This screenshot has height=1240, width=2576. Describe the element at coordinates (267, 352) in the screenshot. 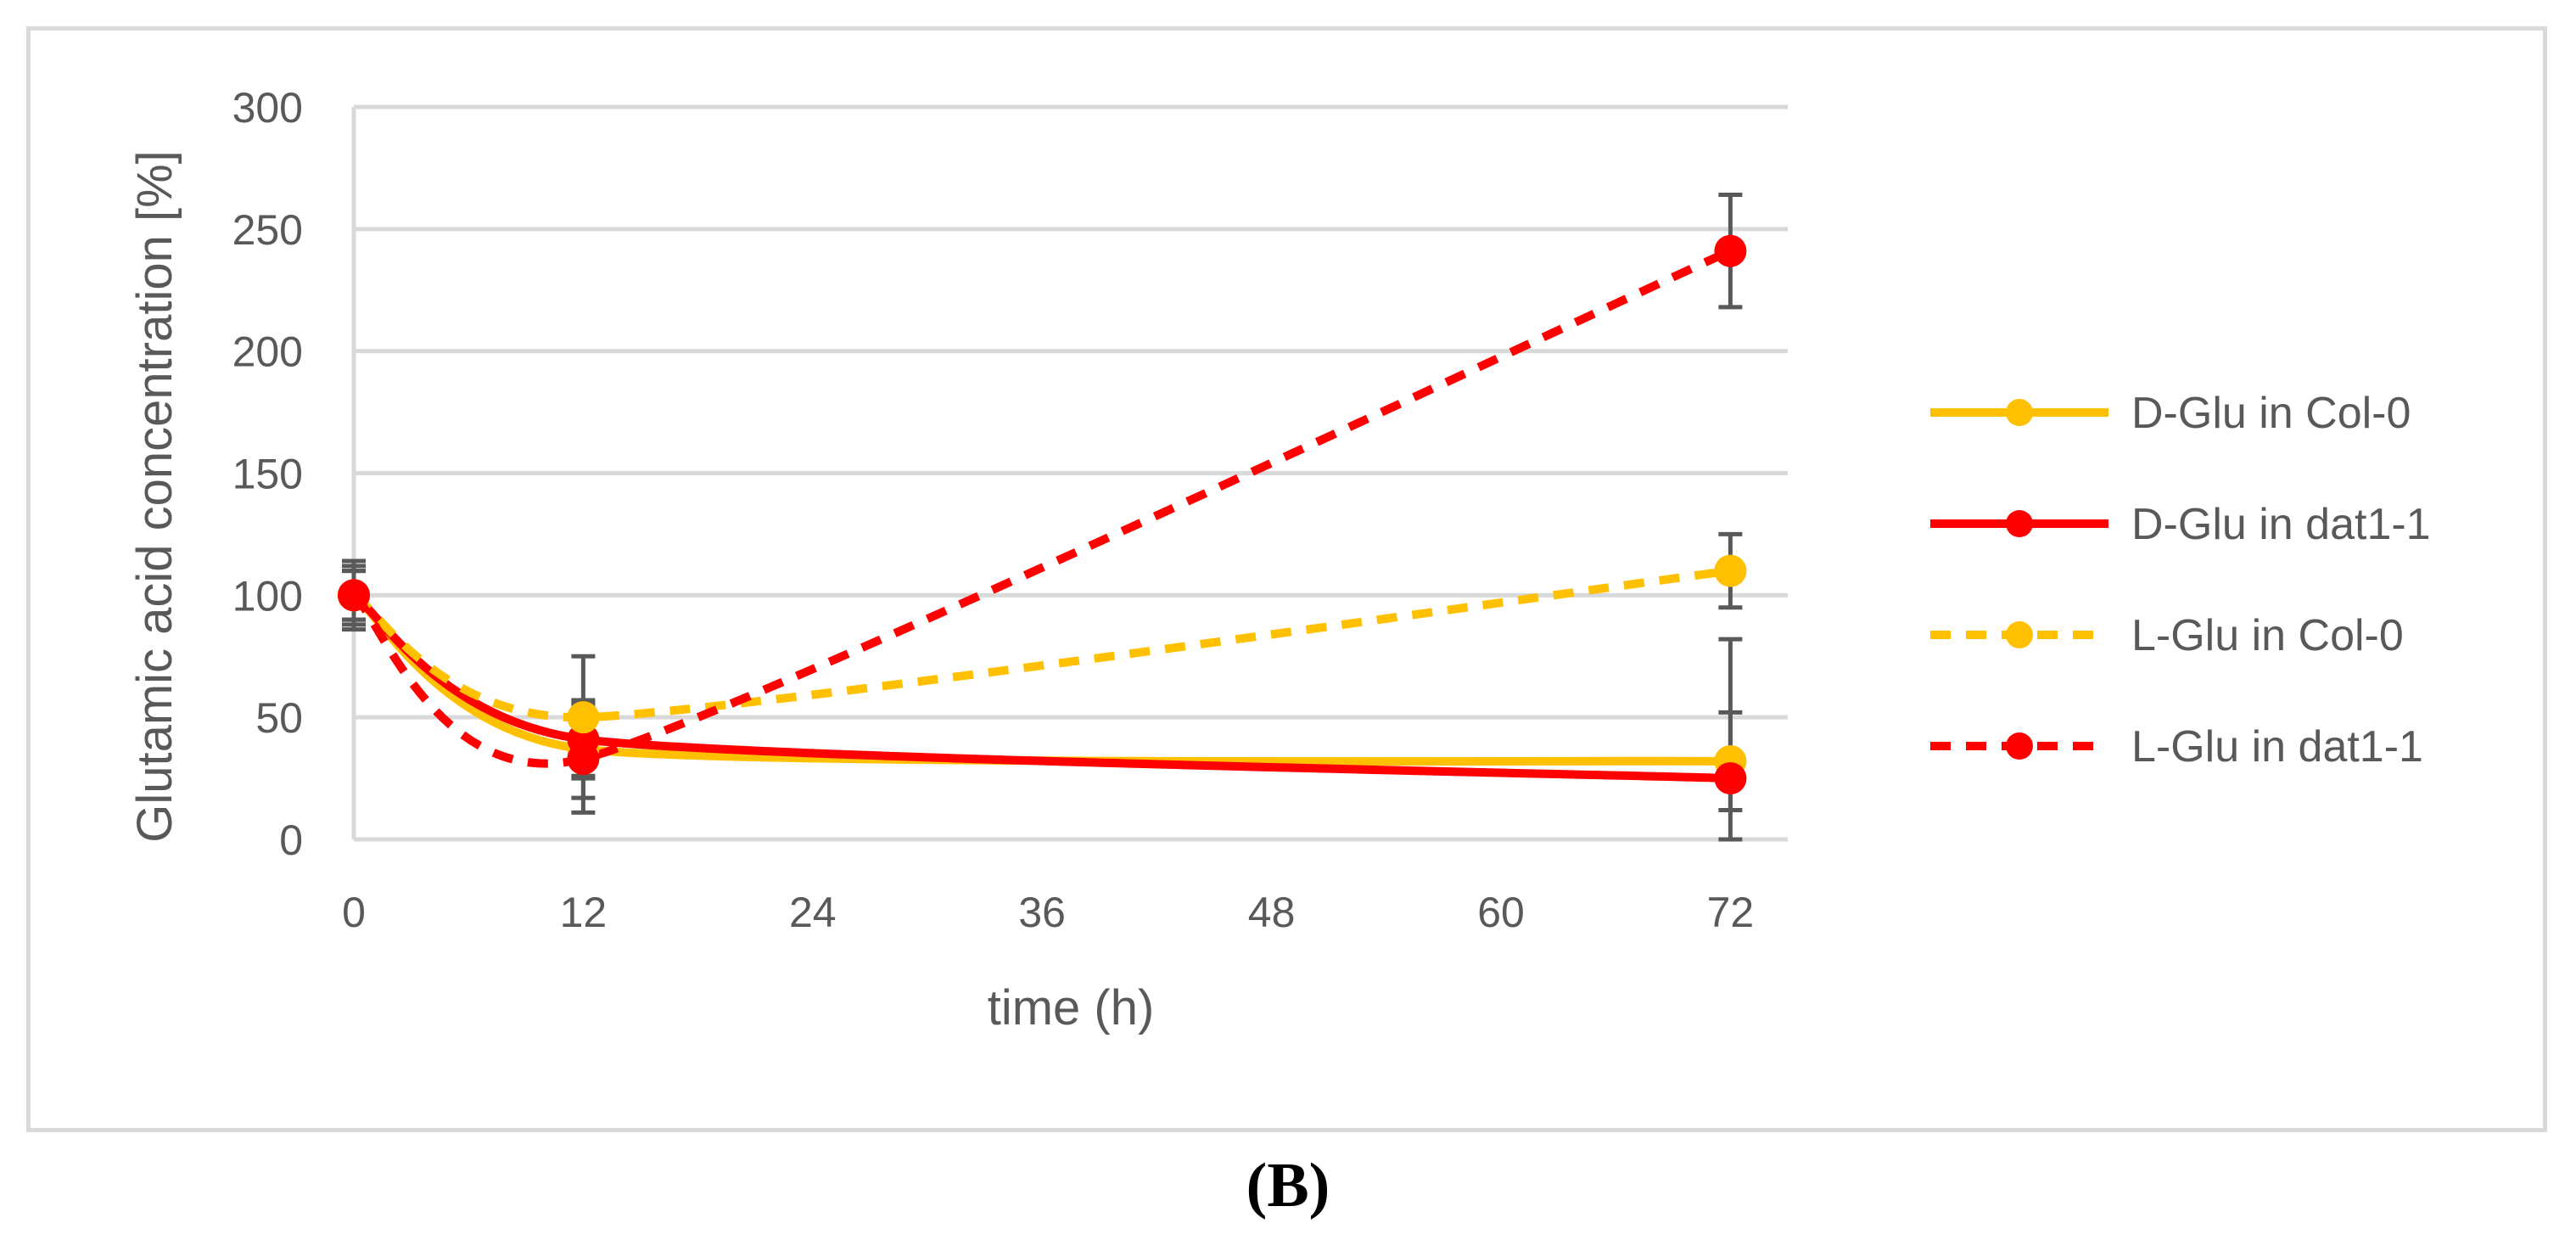

I see `y-tick-label-200: 200` at that location.